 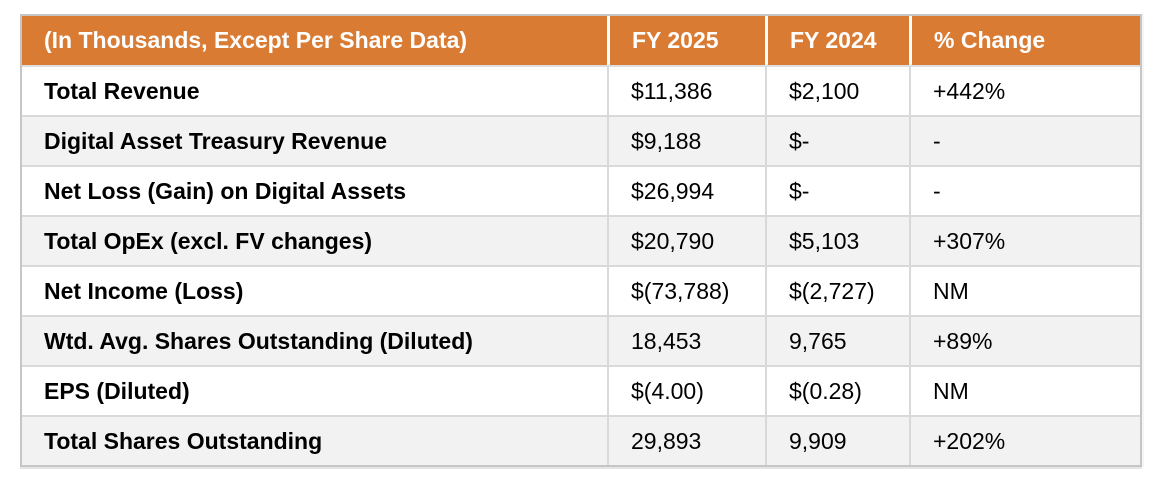 What do you see at coordinates (686, 240) in the screenshot?
I see `fy2025-value: $20,790` at bounding box center [686, 240].